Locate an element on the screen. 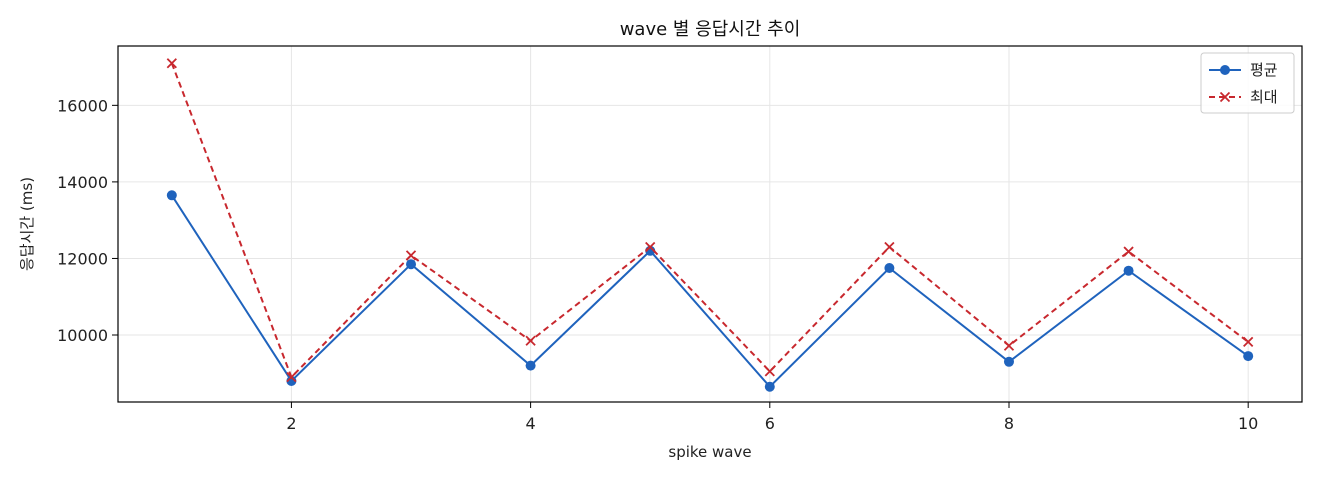 Image resolution: width=1320 pixels, height=480 pixels. x-axis-ticks: 2 4 6 8 10 is located at coordinates (772, 417).